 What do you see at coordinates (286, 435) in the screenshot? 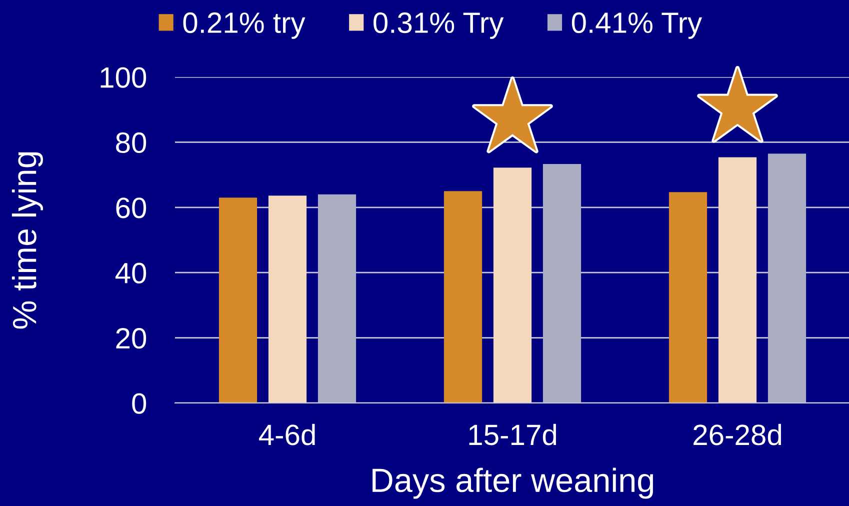
I see `x-tick-label: 4-6d` at bounding box center [286, 435].